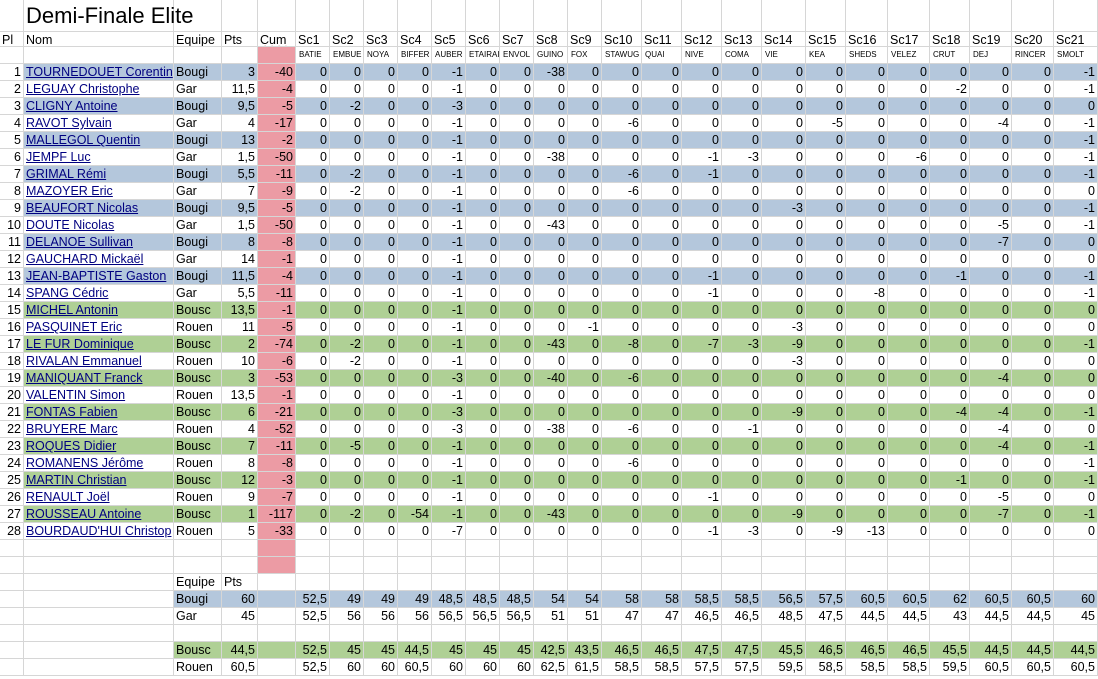 Image resolution: width=1098 pixels, height=679 pixels. Describe the element at coordinates (381, 599) in the screenshot. I see `summary-score: 49` at that location.